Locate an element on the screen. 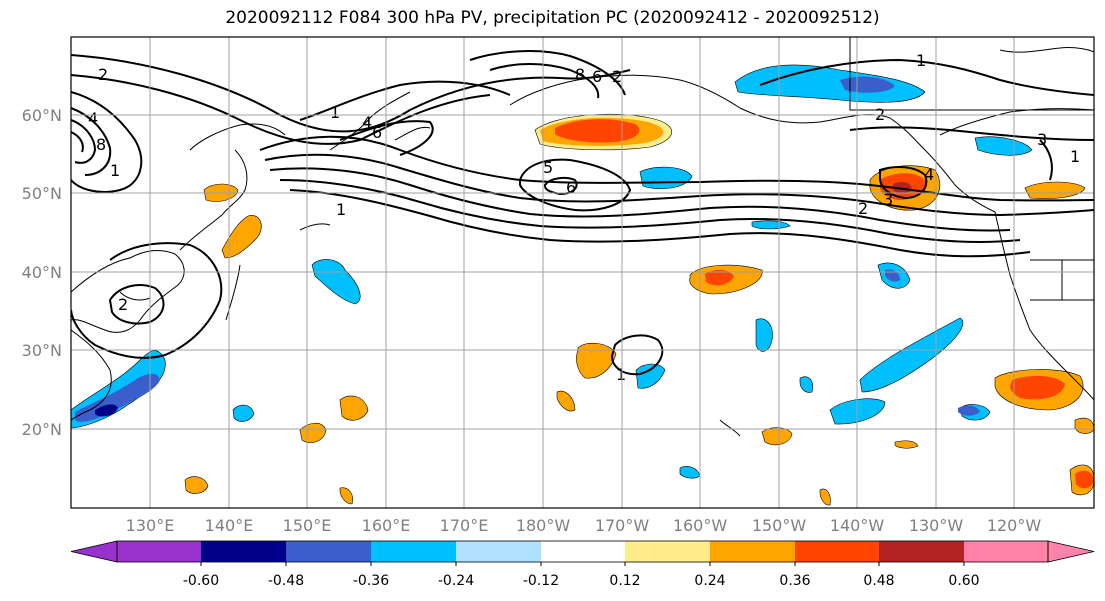 The width and height of the screenshot is (1105, 601). colorbar-extension-low is located at coordinates (94, 551).